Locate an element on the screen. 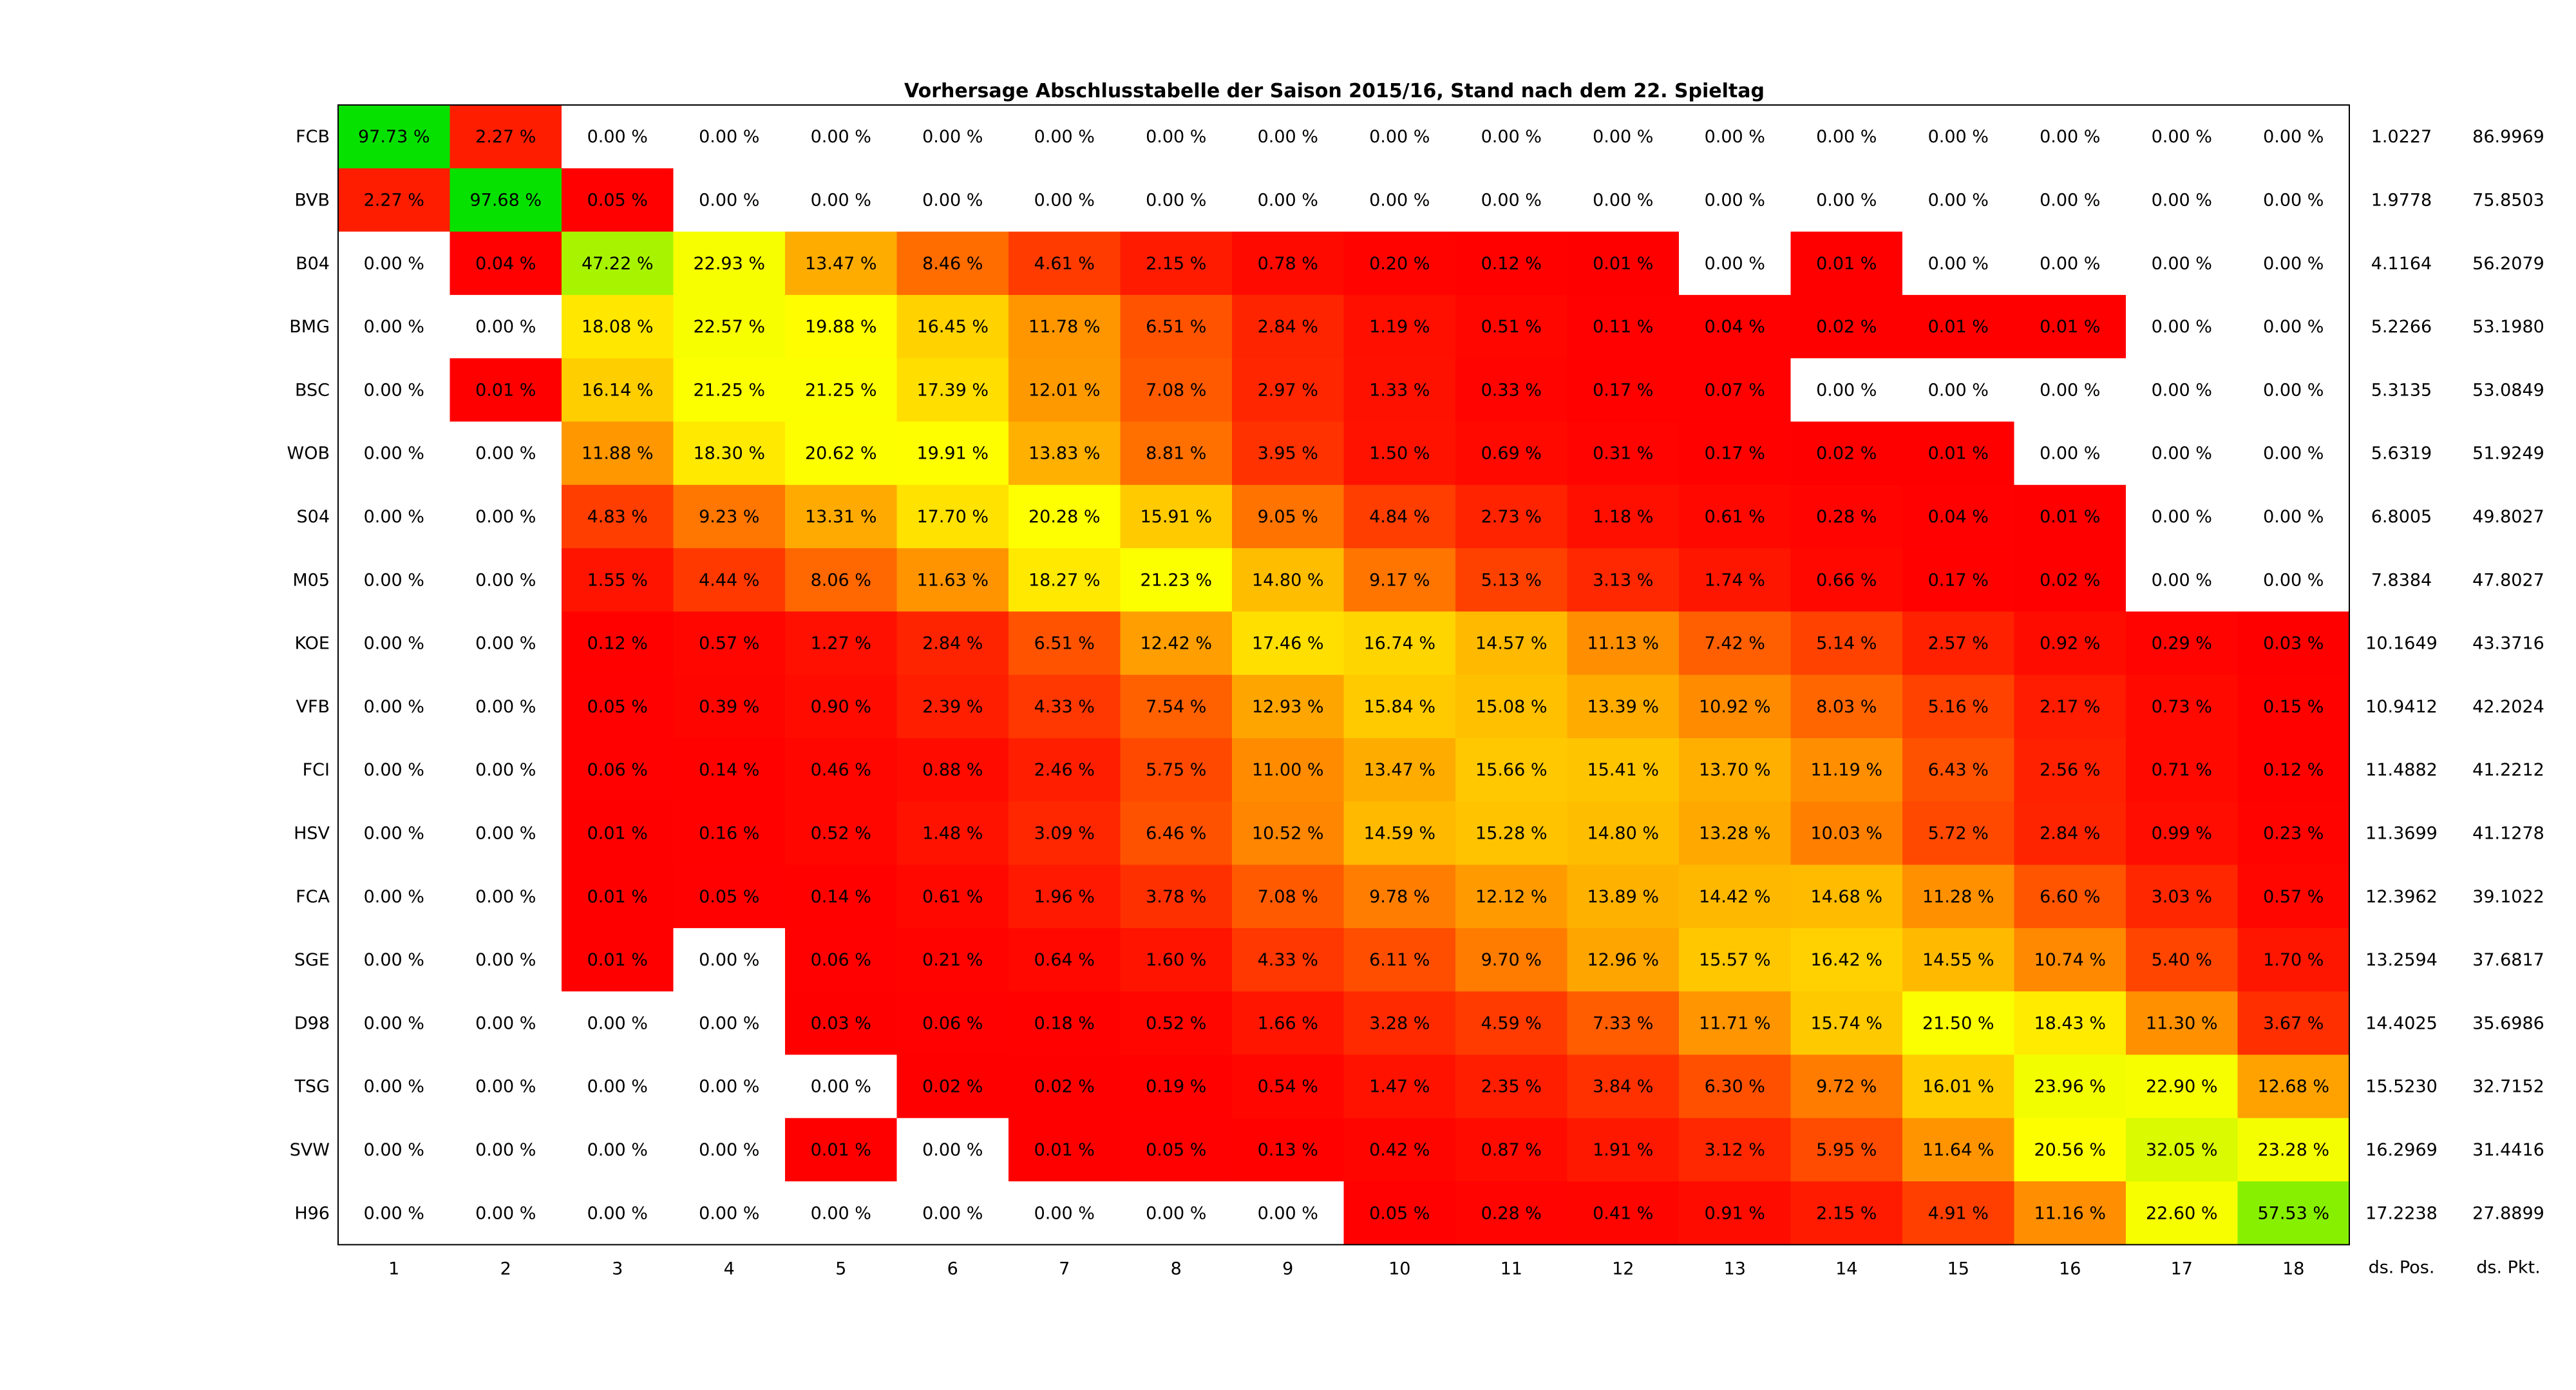 The image size is (2576, 1390). cell-value-label: 0.03 % is located at coordinates (2293, 644).